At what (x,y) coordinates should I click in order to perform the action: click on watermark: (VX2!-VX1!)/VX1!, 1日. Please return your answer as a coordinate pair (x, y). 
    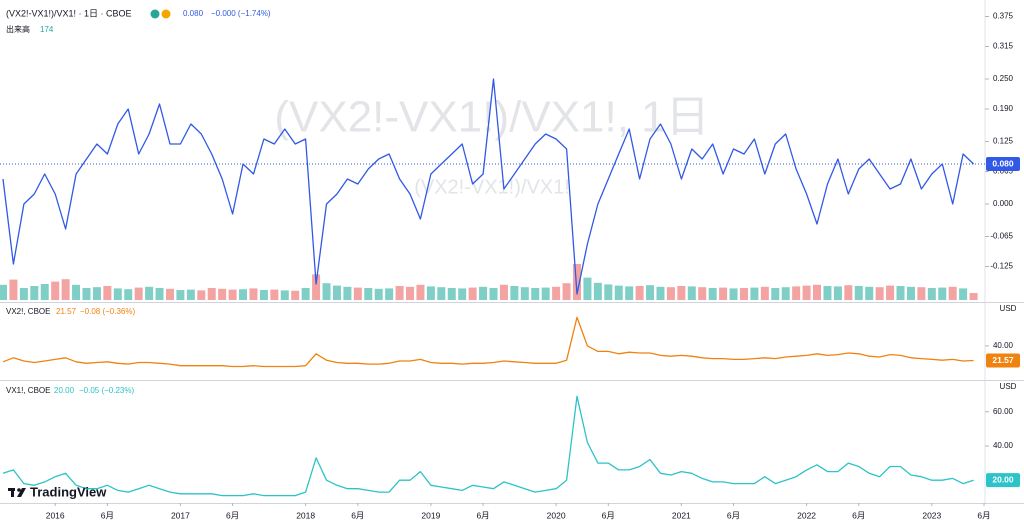
    Looking at the image, I should click on (491, 117).